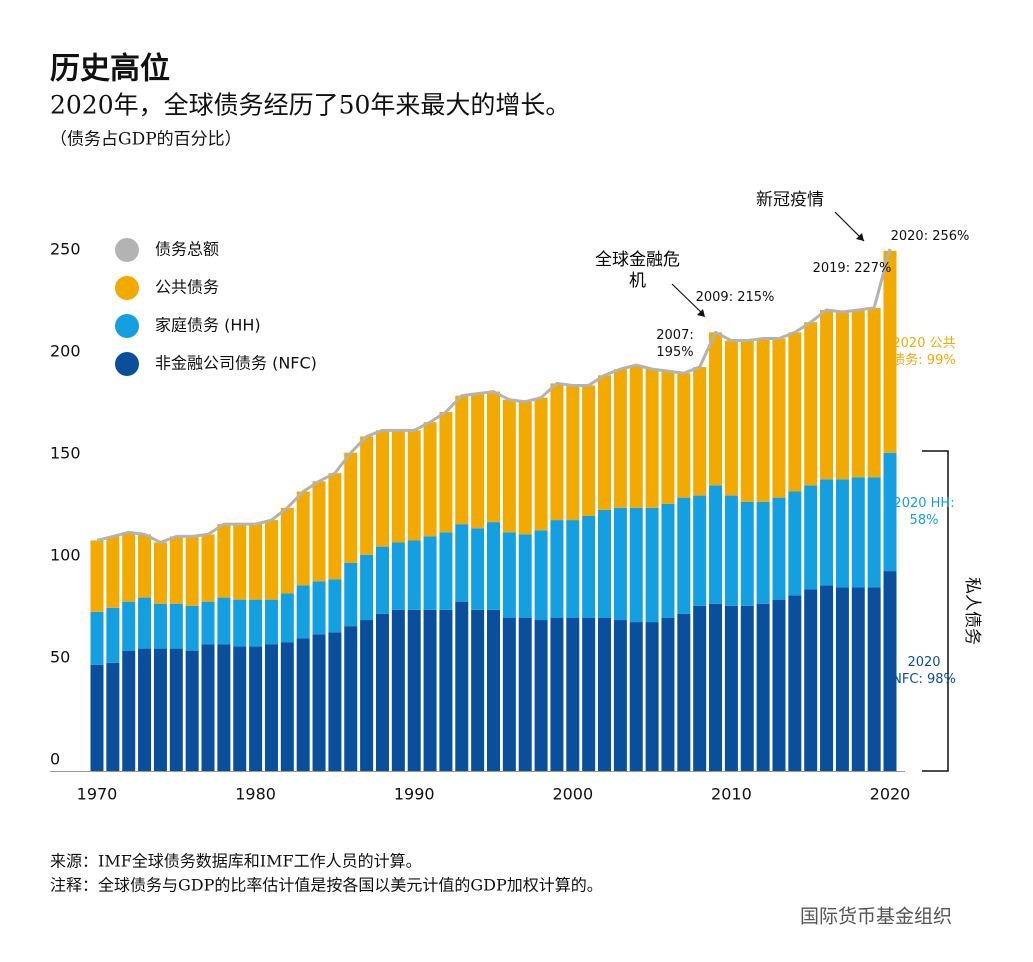 This screenshot has height=962, width=1033. I want to click on y-tick-label: 0, so click(55, 759).